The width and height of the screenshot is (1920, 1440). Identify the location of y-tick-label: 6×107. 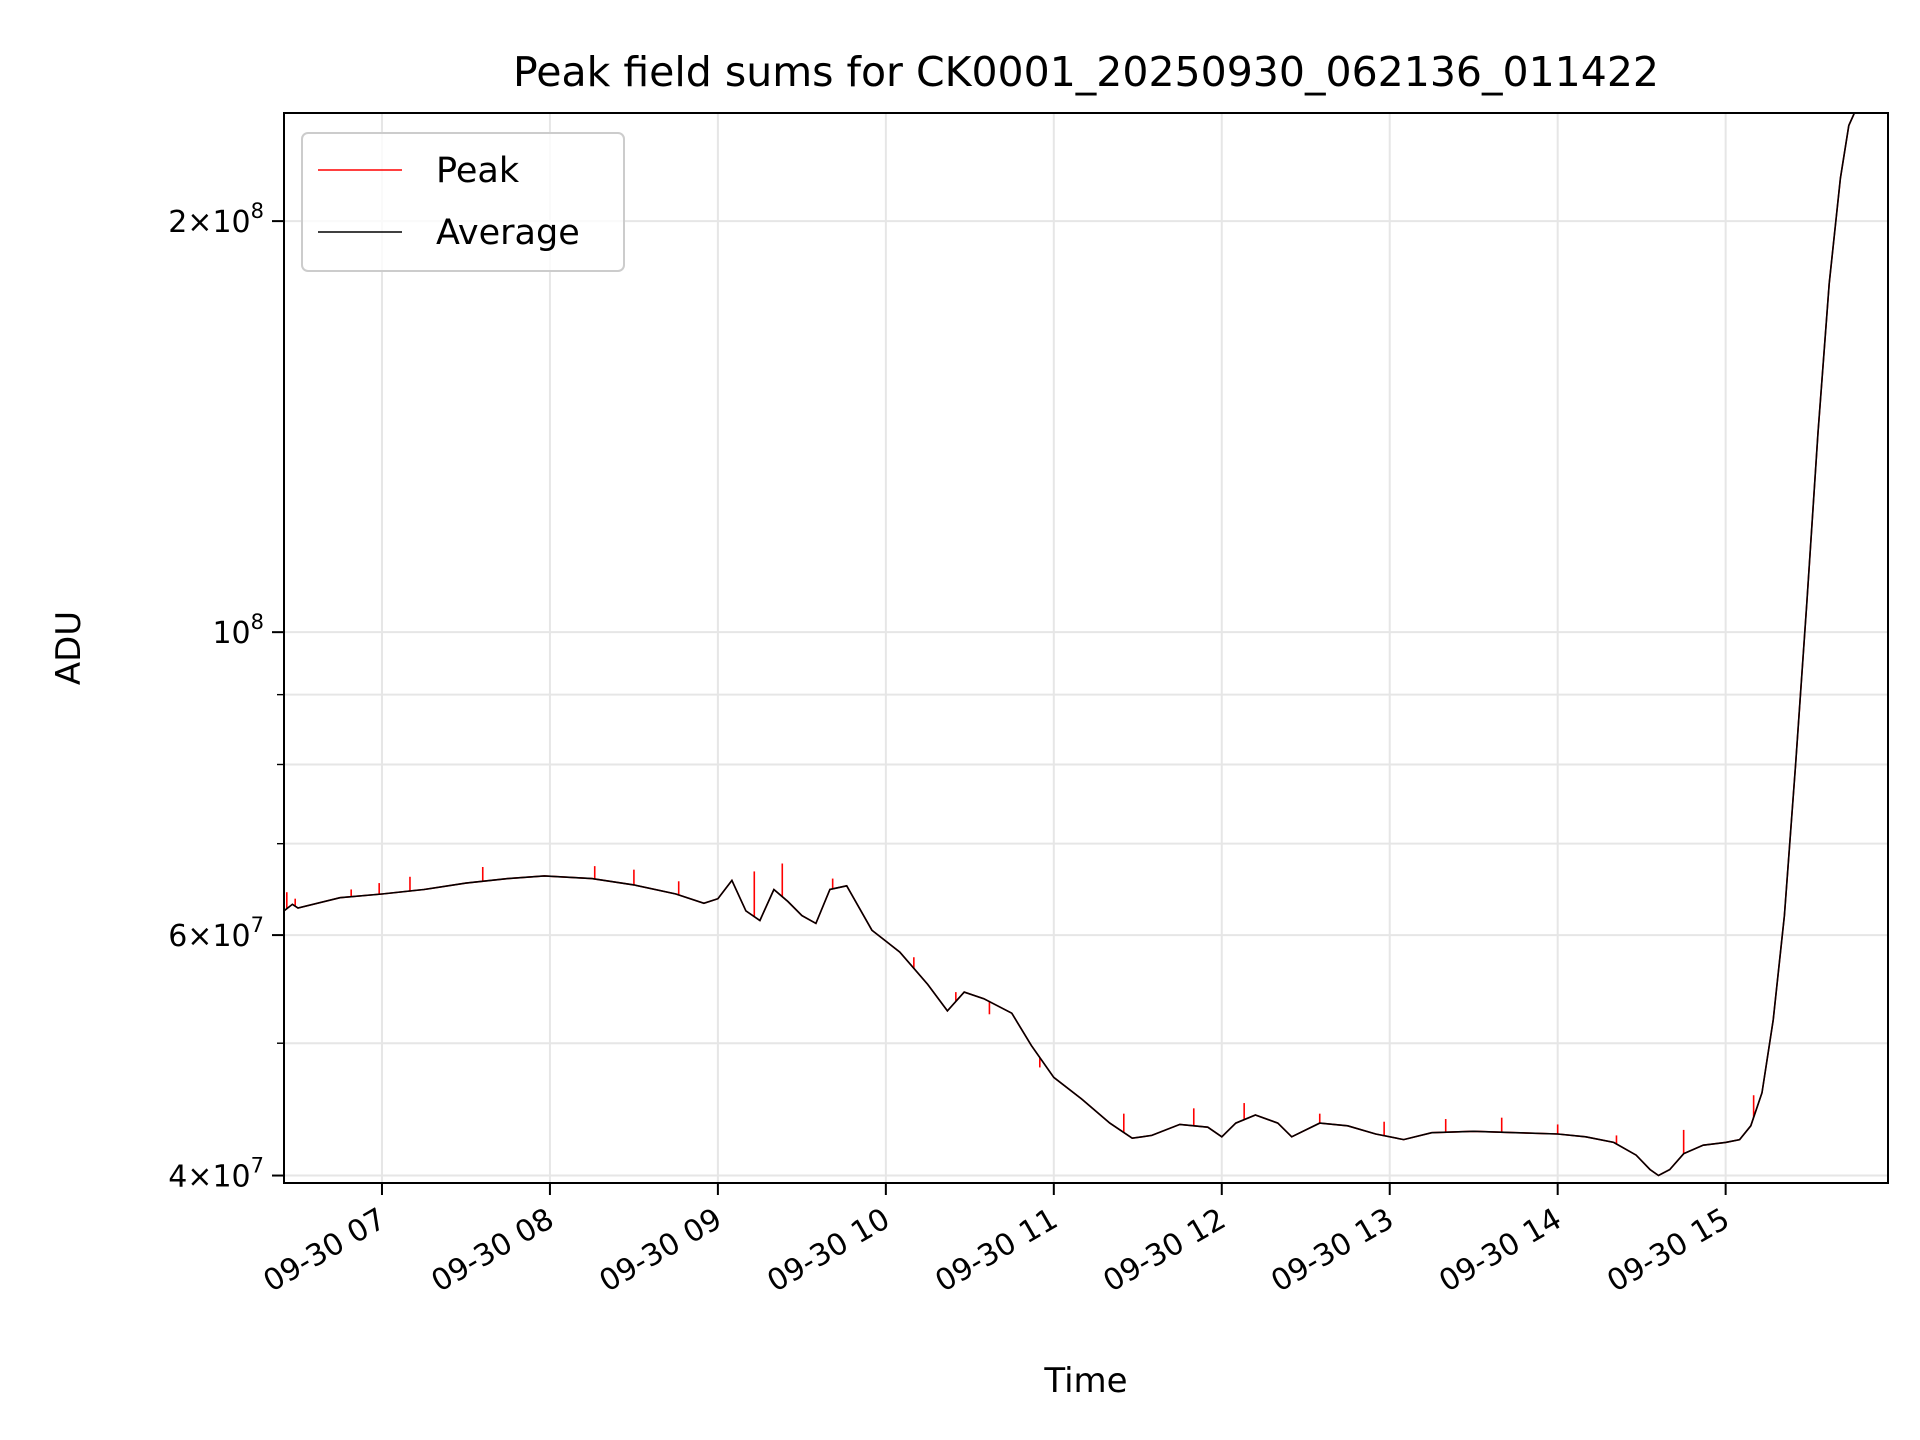
(216, 933).